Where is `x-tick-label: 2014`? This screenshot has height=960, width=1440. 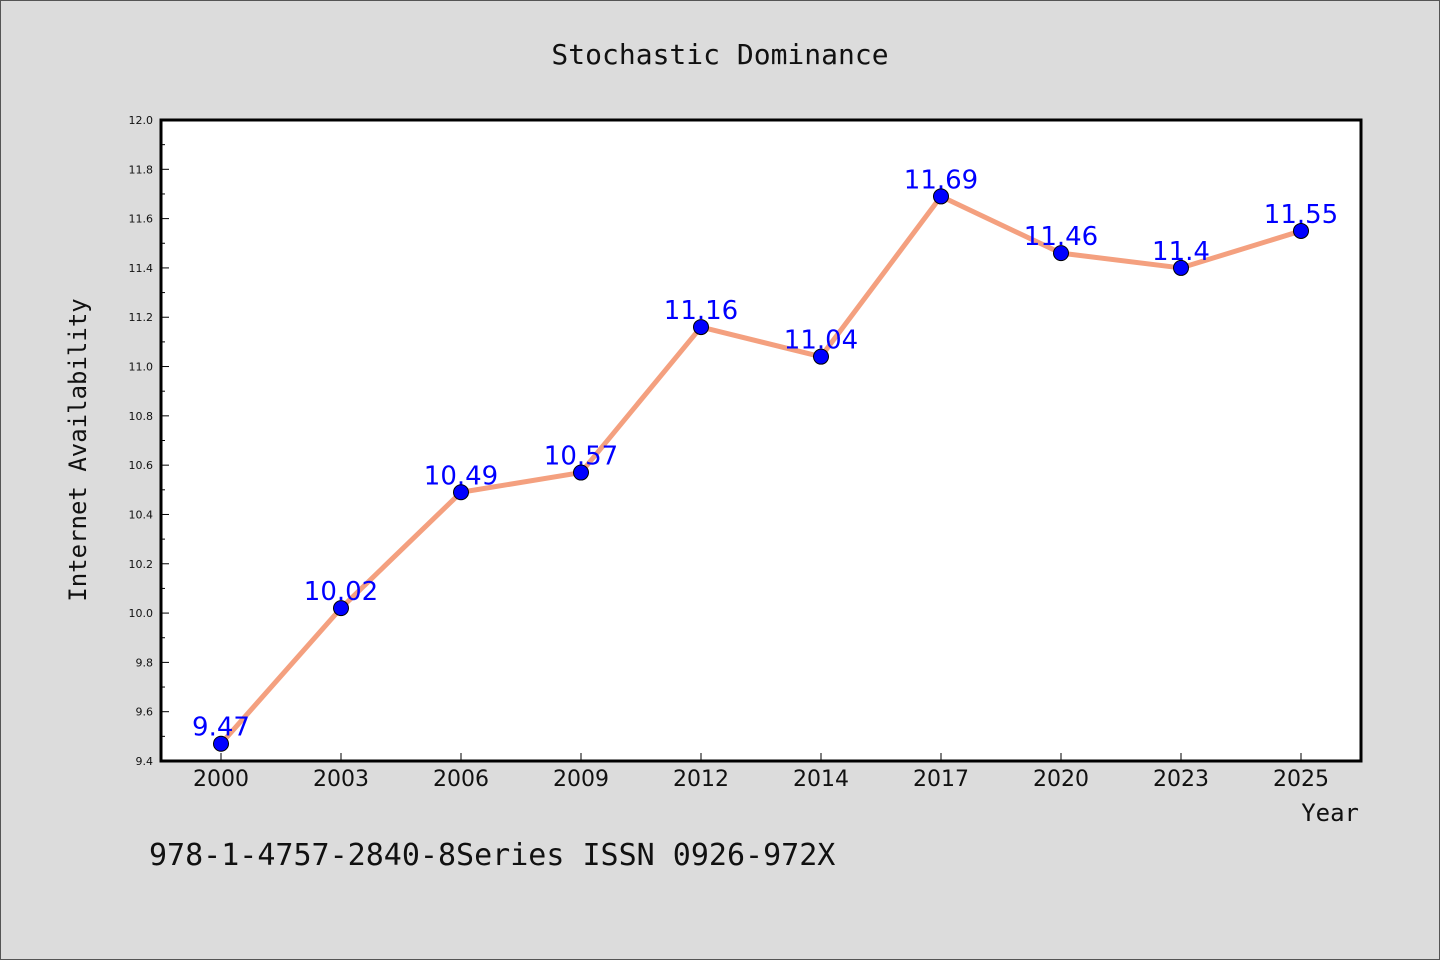
x-tick-label: 2014 is located at coordinates (821, 779).